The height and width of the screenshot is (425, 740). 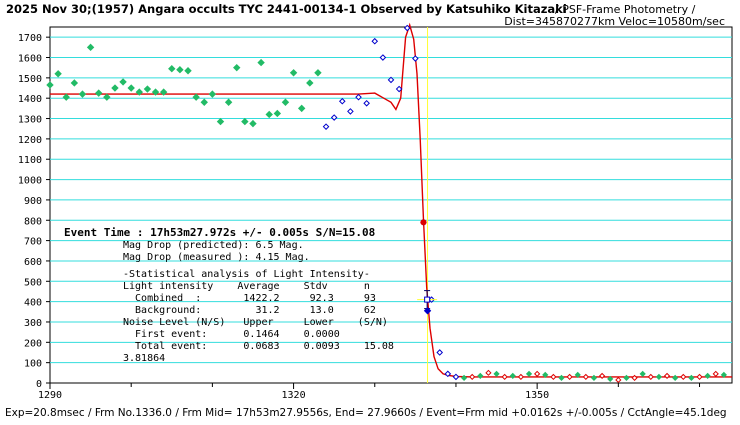 What do you see at coordinates (50, 395) in the screenshot?
I see `x-tick-label-1290: 1290` at bounding box center [50, 395].